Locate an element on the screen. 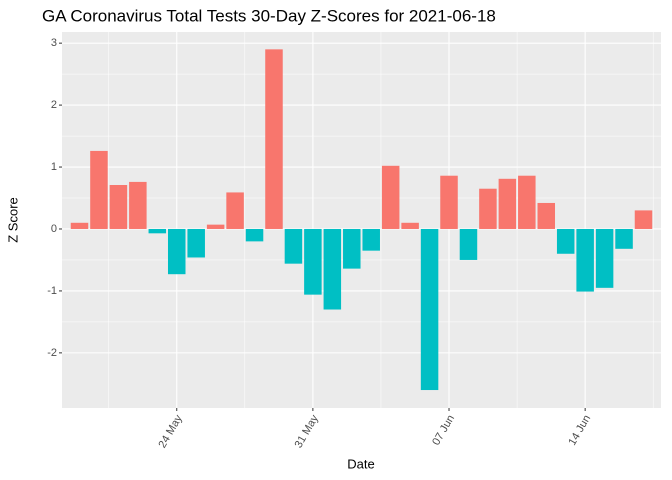 Image resolution: width=672 pixels, height=480 pixels. x-tick-label: 14 Jun is located at coordinates (579, 430).